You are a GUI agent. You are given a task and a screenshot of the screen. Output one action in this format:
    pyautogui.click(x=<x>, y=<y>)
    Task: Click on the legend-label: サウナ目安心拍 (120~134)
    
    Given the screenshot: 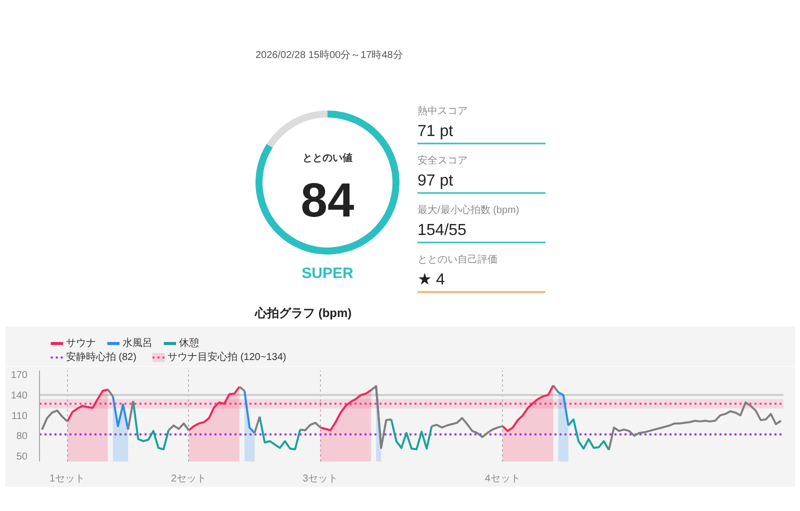 What is the action you would take?
    pyautogui.click(x=227, y=357)
    